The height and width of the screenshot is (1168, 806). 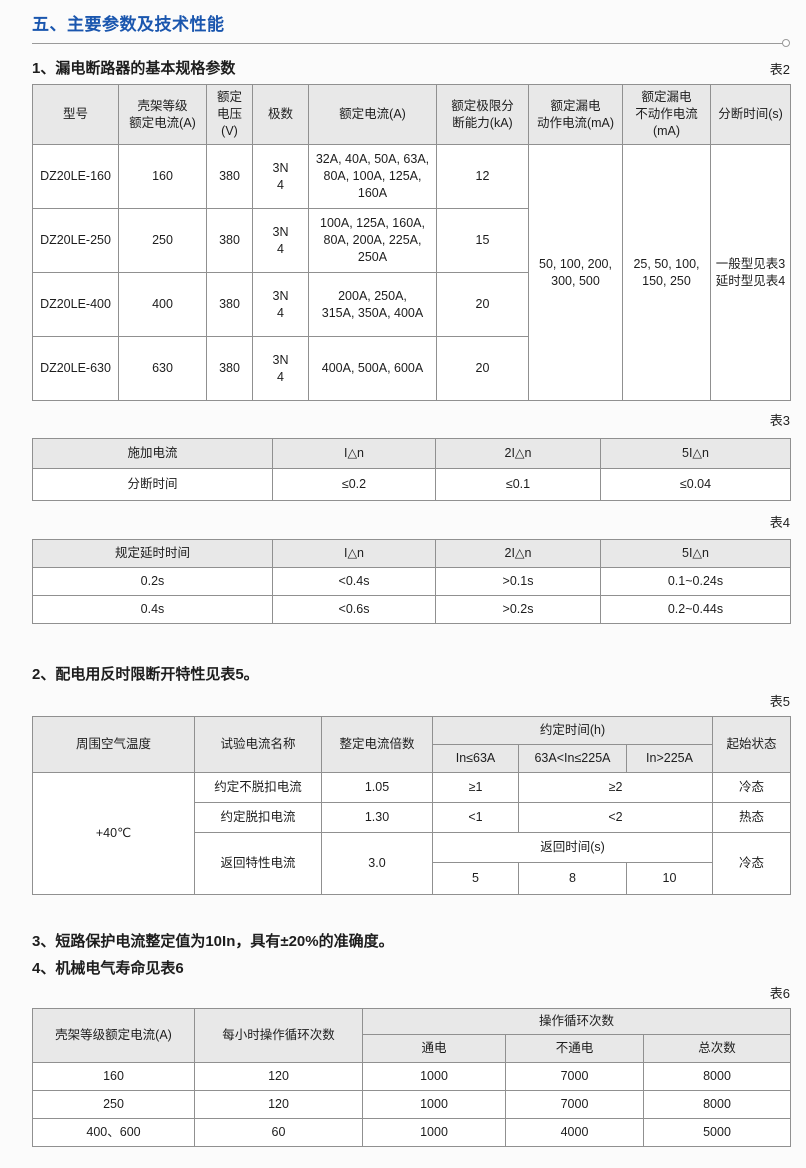 I want to click on table5-subheader-row: In≤63A 63A<In≤225A In>225A, so click(x=412, y=758).